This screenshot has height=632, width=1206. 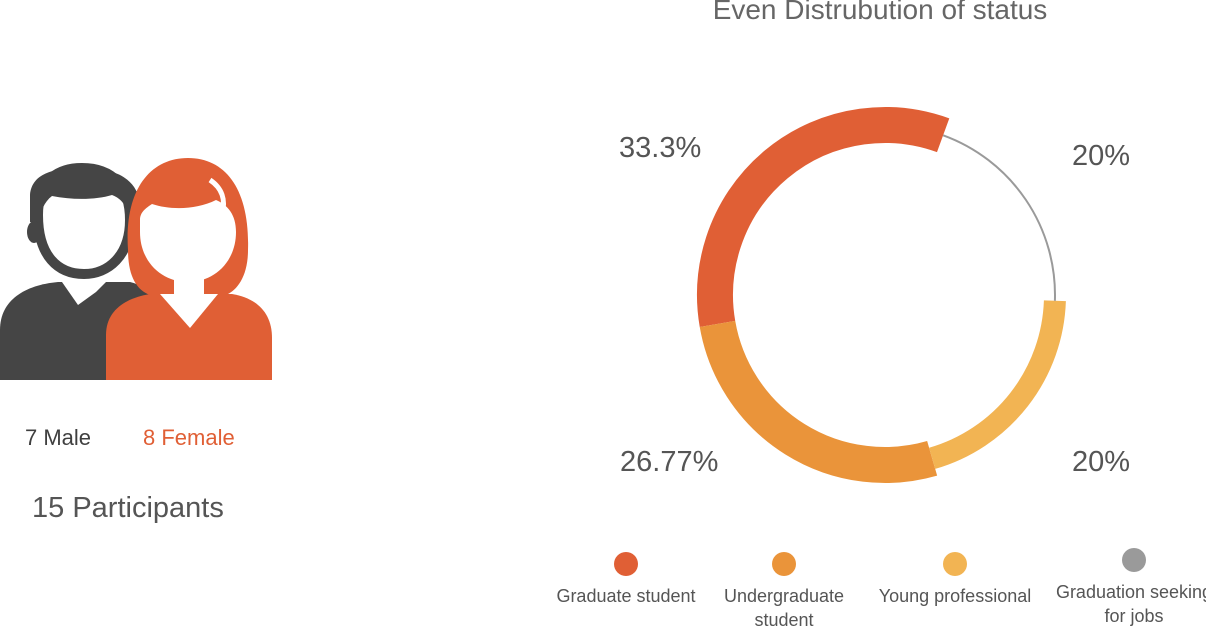 I want to click on legend-swatch-young-professional, so click(x=955, y=564).